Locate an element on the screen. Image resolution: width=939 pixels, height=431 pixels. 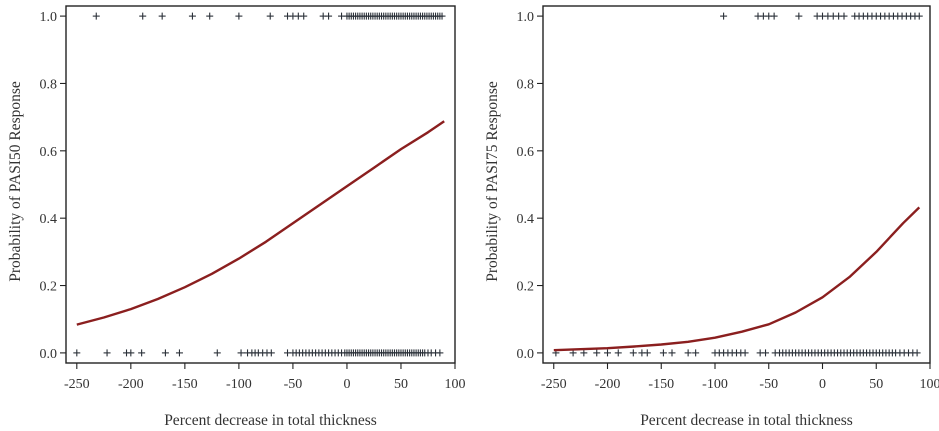
pasi50-x-tick-label: -250 is located at coordinates (77, 384).